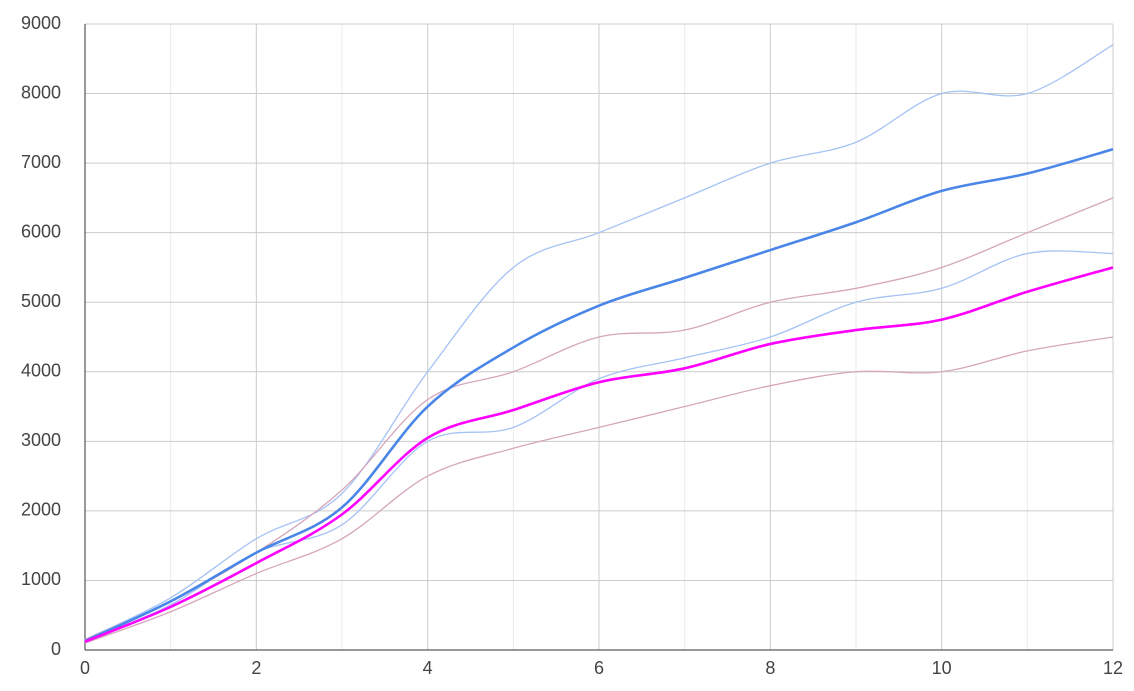 The width and height of the screenshot is (1134, 691). What do you see at coordinates (428, 668) in the screenshot?
I see `x-tick-label: 4` at bounding box center [428, 668].